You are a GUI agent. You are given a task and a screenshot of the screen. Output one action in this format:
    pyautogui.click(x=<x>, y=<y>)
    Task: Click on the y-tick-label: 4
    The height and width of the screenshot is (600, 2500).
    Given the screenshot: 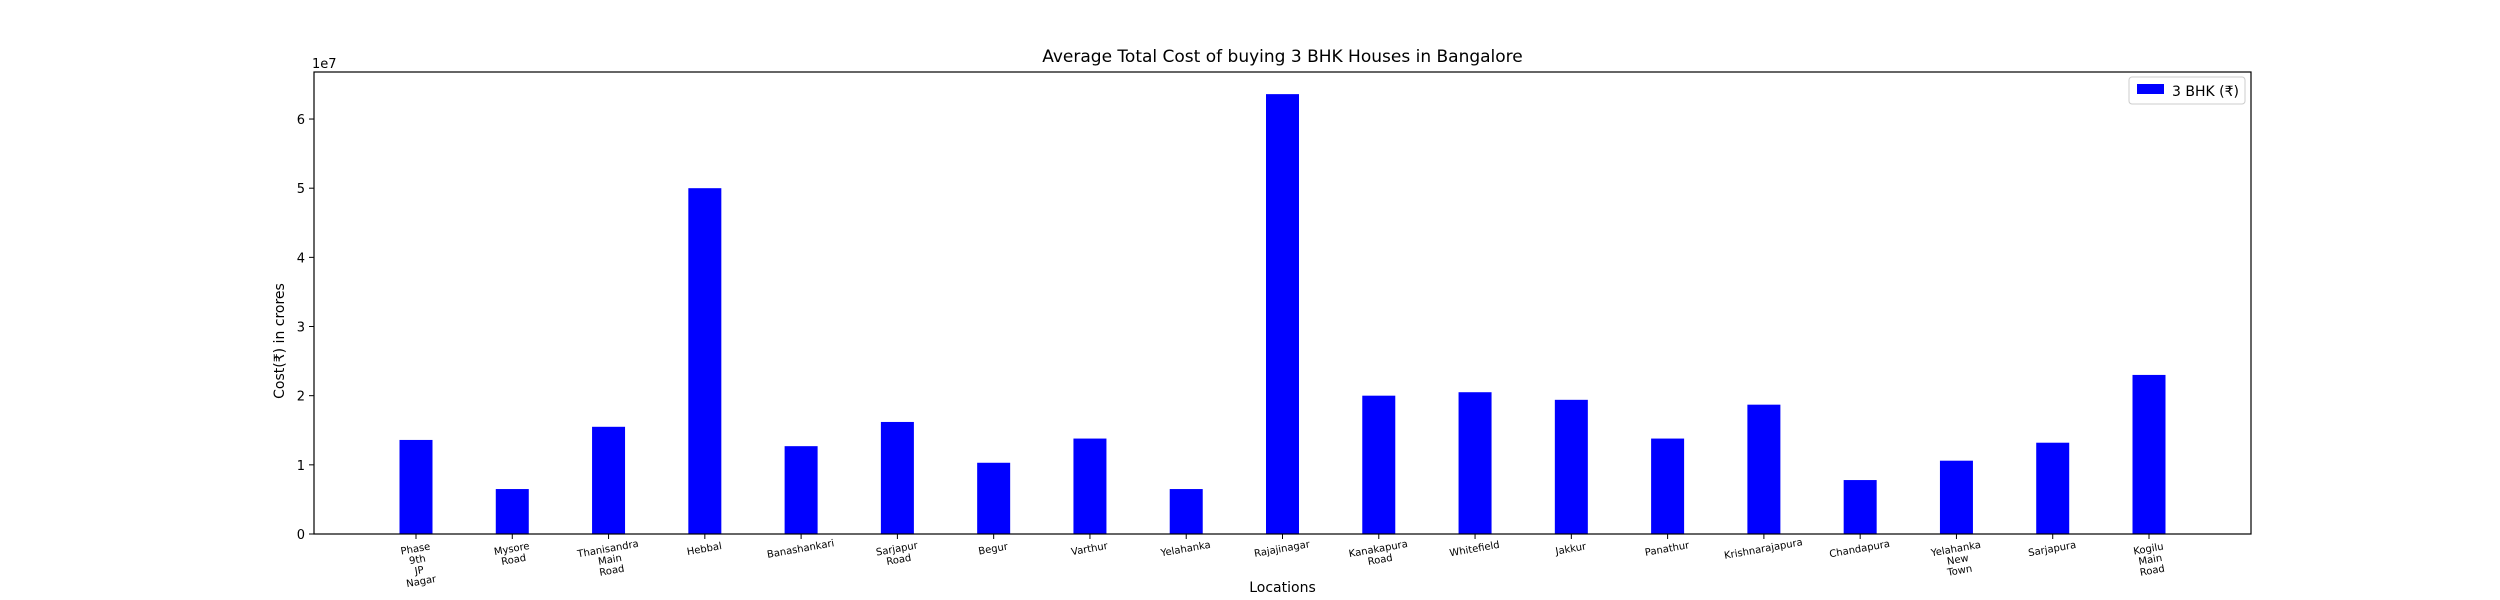 What is the action you would take?
    pyautogui.click(x=301, y=258)
    